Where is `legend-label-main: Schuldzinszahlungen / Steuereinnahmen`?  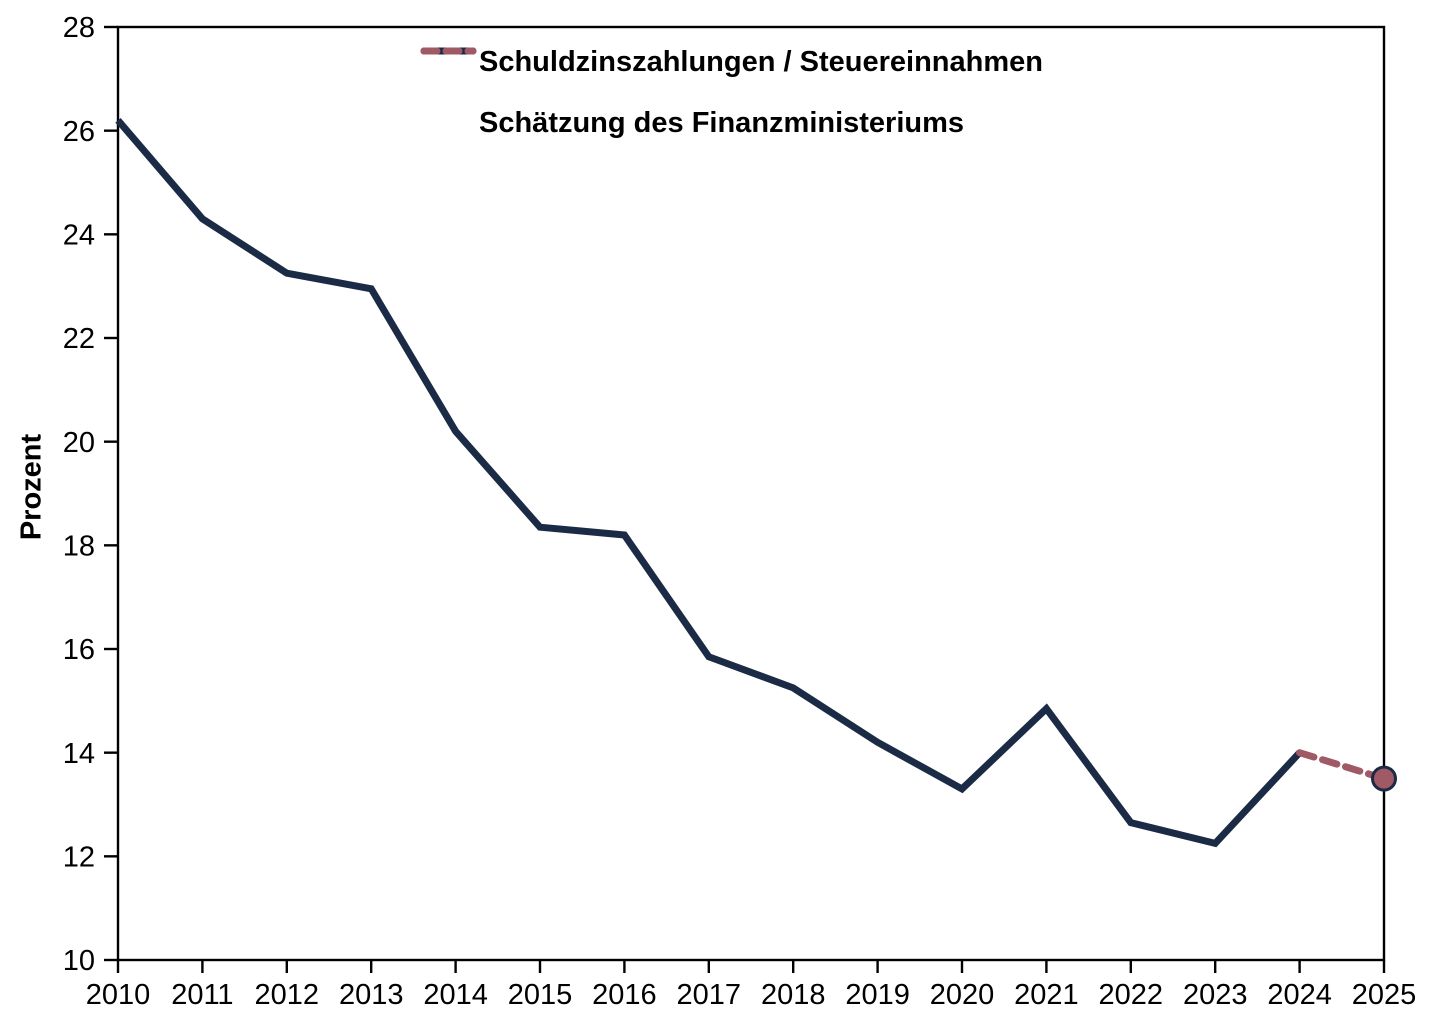 legend-label-main: Schuldzinszahlungen / Steuereinnahmen is located at coordinates (761, 62).